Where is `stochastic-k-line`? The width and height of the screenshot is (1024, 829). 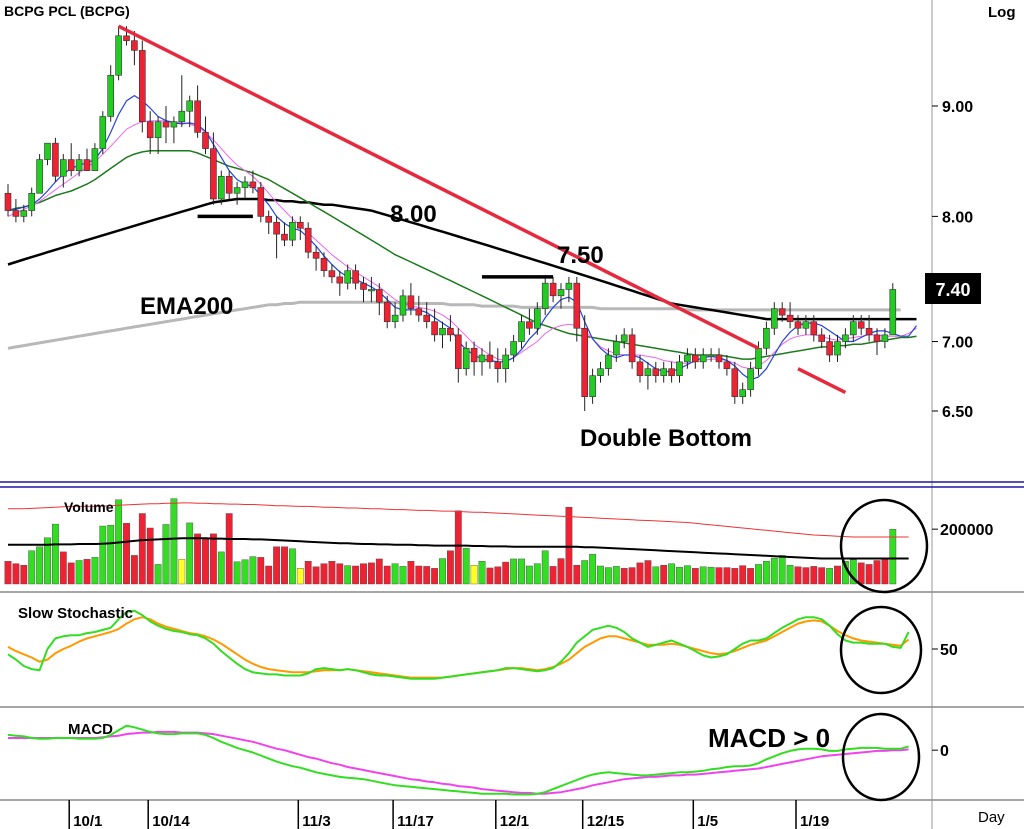
stochastic-k-line is located at coordinates (458, 644).